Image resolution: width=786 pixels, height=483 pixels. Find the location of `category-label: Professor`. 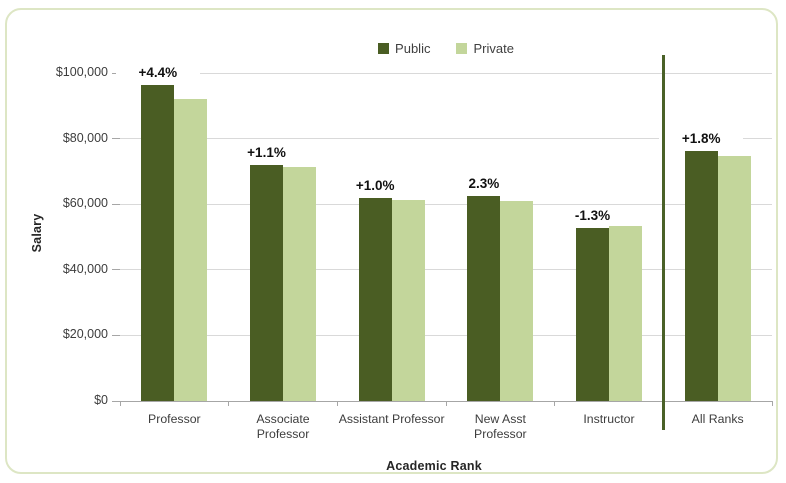

category-label: Professor is located at coordinates (174, 419).